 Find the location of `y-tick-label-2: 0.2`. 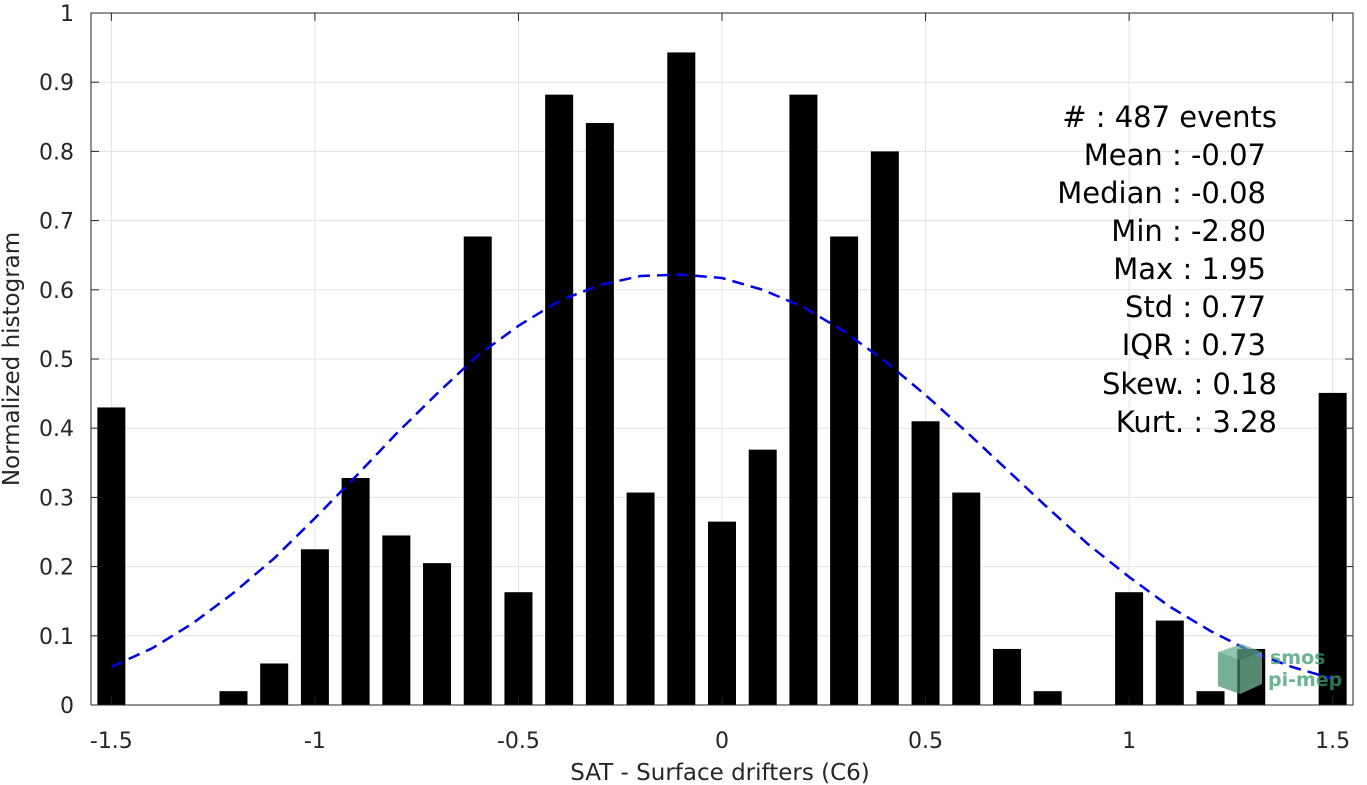

y-tick-label-2: 0.2 is located at coordinates (56, 568).